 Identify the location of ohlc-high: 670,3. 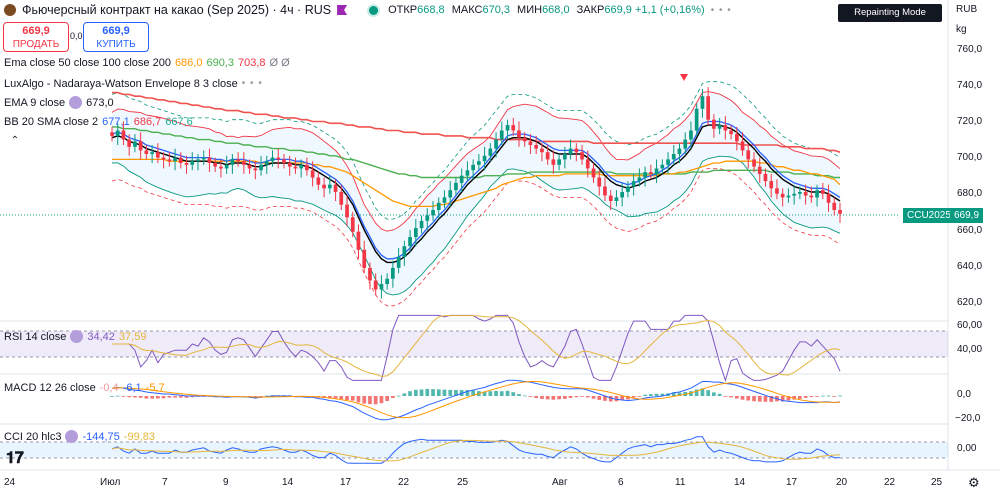
(496, 10).